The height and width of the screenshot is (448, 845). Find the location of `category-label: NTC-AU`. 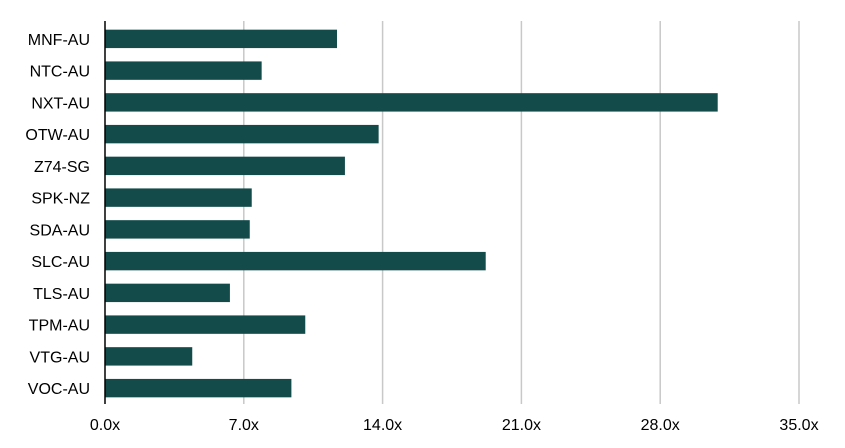

category-label: NTC-AU is located at coordinates (60, 72).